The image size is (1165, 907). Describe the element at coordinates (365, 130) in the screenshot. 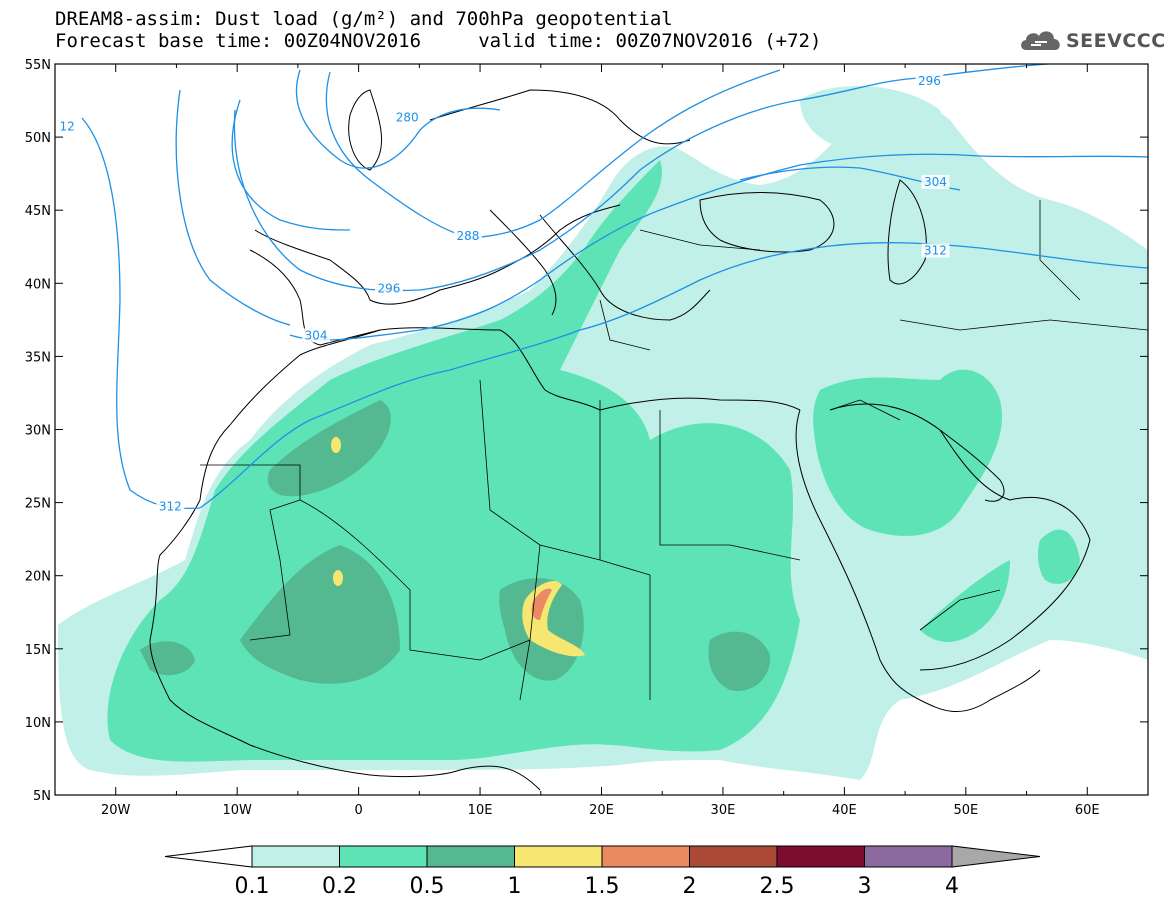

I see `coastline-british-isles` at that location.